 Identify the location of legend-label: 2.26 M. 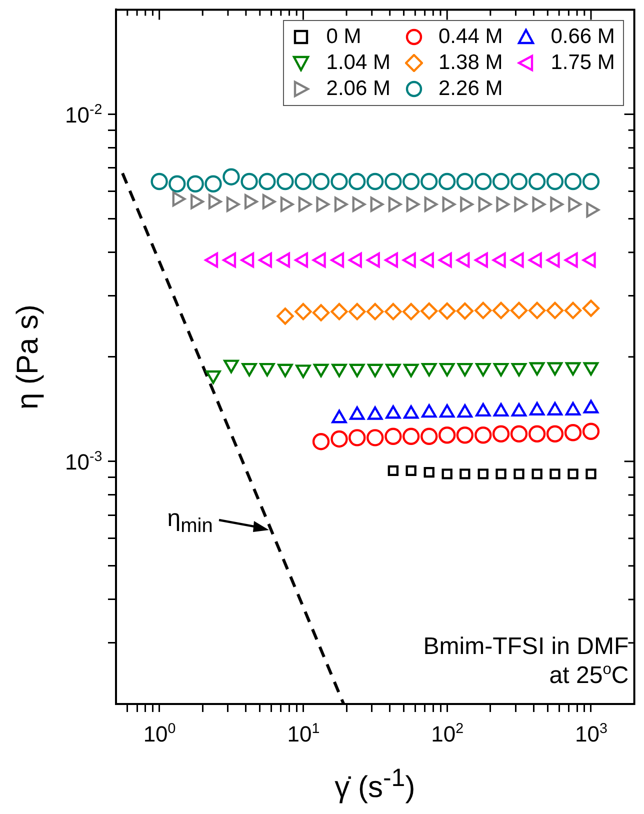
(470, 88).